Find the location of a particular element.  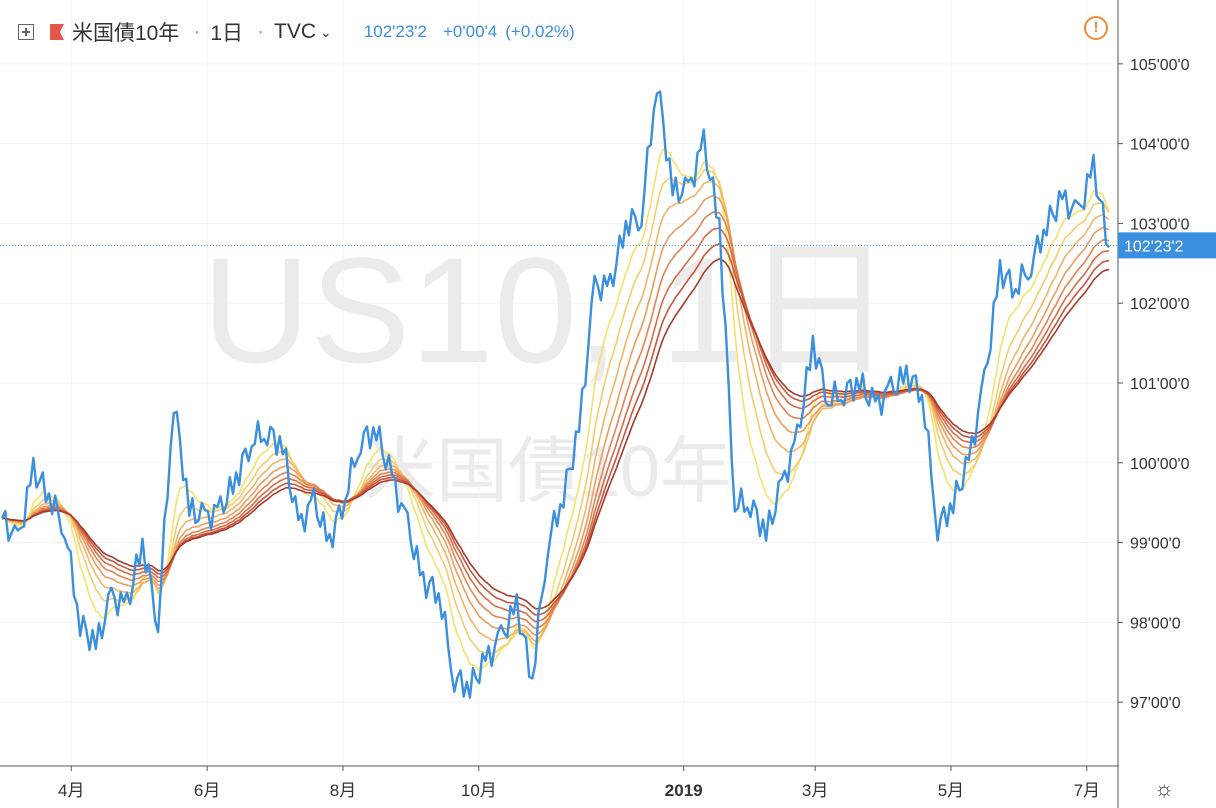

interval-label: 1日 is located at coordinates (227, 33).